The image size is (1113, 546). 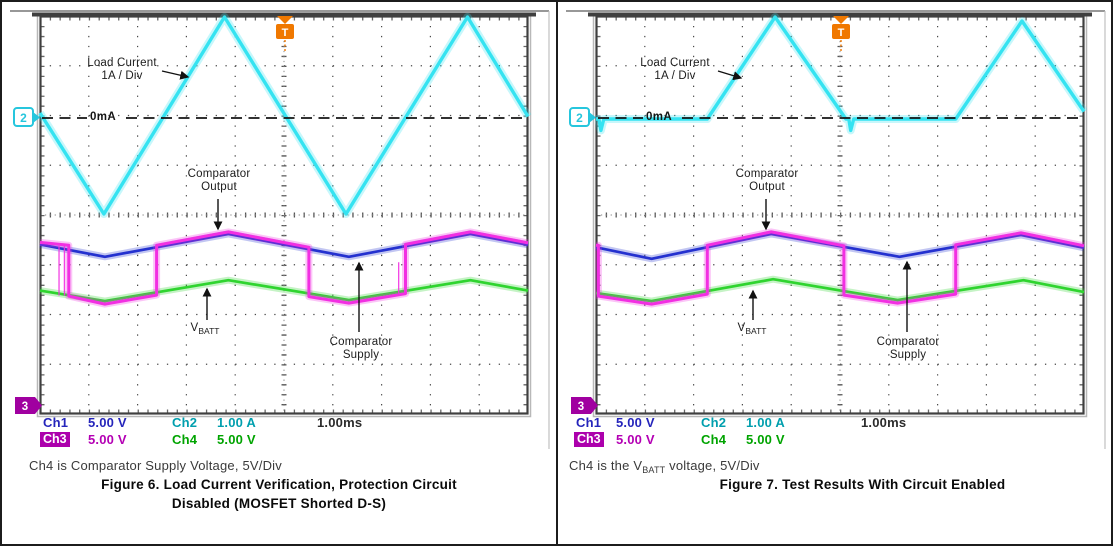 I want to click on trace-ch1, so click(x=284, y=245).